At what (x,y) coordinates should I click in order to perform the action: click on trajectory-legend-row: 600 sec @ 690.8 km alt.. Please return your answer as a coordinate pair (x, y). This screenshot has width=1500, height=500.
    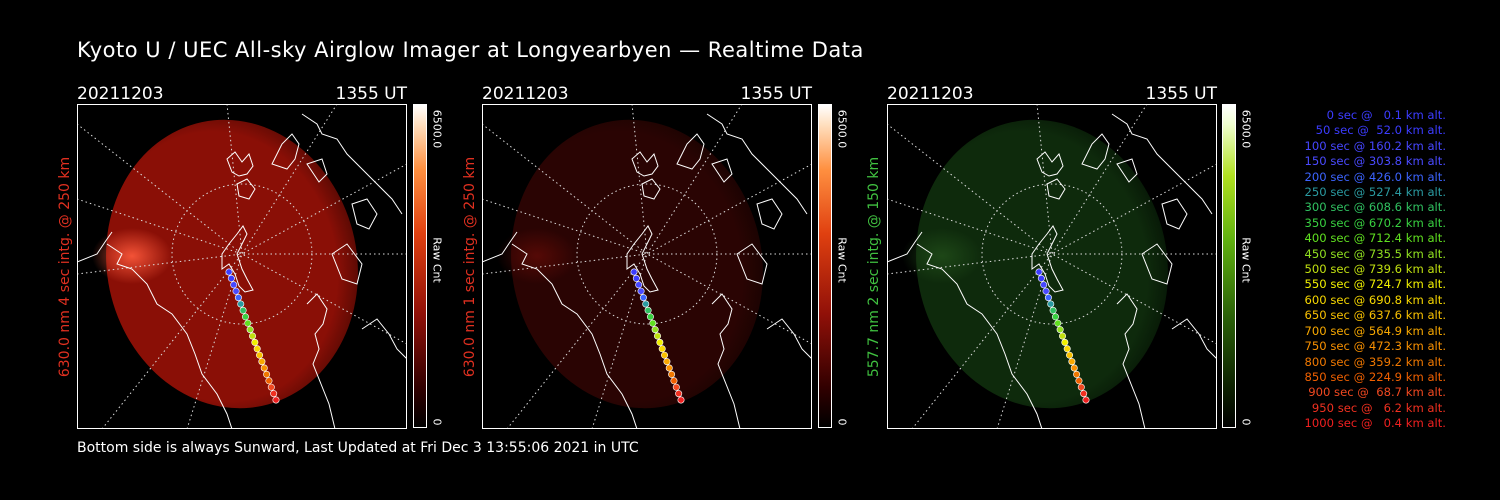
    Looking at the image, I should click on (1375, 299).